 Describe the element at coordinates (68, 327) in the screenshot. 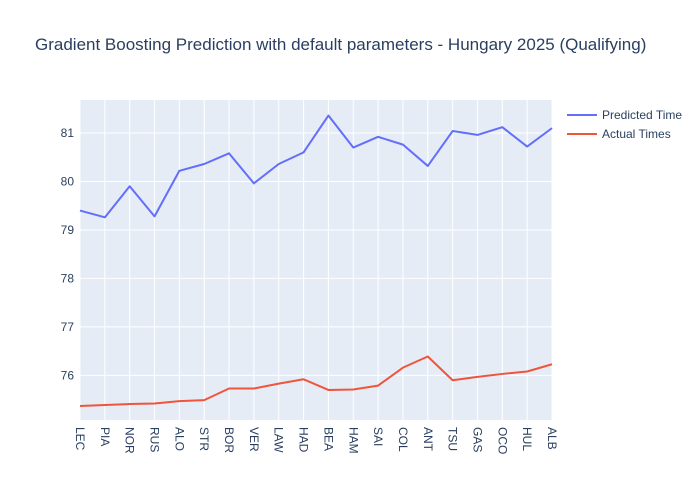

I see `y-tick-label: 77` at that location.